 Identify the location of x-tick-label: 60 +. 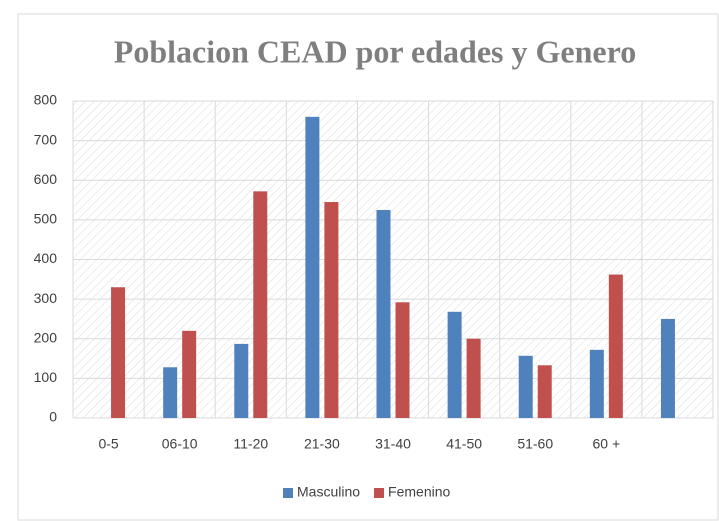
(607, 444).